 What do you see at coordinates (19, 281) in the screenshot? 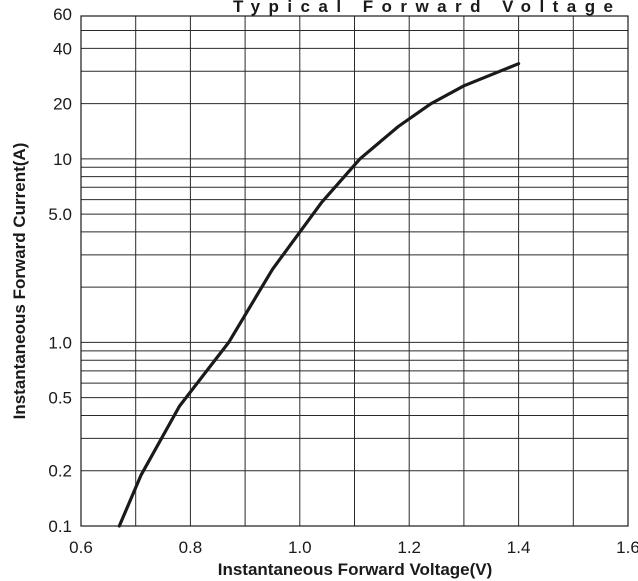
I see `y-axis-label: Instantaneous Forward Current(A)` at bounding box center [19, 281].